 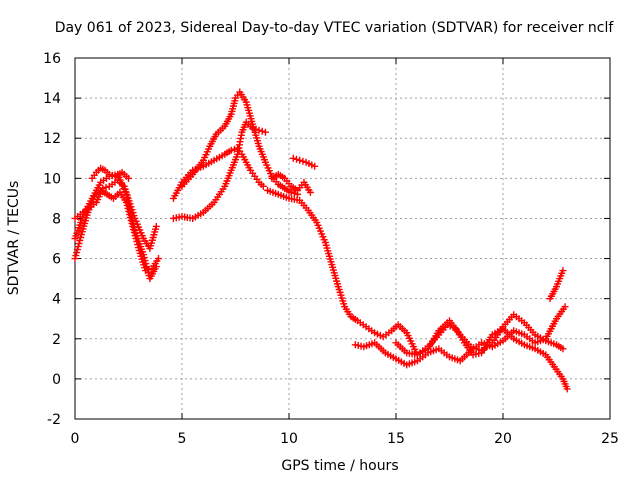 What do you see at coordinates (52, 139) in the screenshot?
I see `y-tick-label: 12` at bounding box center [52, 139].